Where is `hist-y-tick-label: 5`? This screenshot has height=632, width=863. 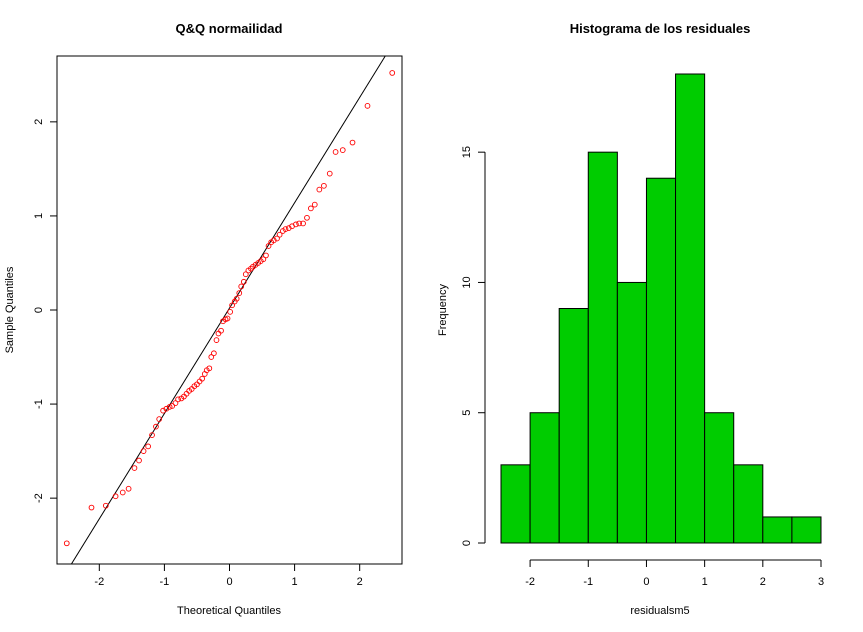 hist-y-tick-label: 5 is located at coordinates (467, 413).